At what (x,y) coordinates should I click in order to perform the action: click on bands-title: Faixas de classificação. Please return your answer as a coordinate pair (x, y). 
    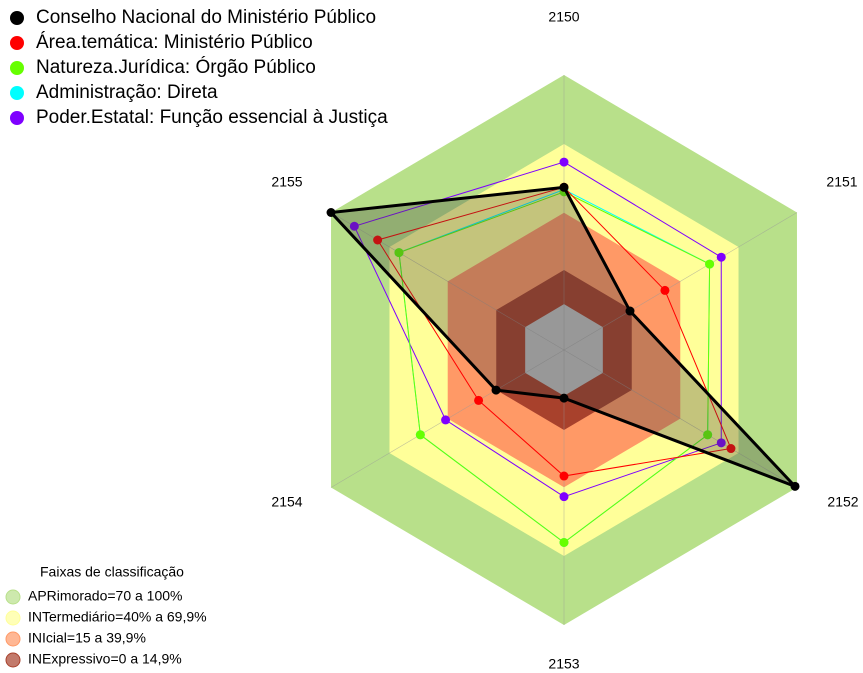
    Looking at the image, I should click on (112, 572).